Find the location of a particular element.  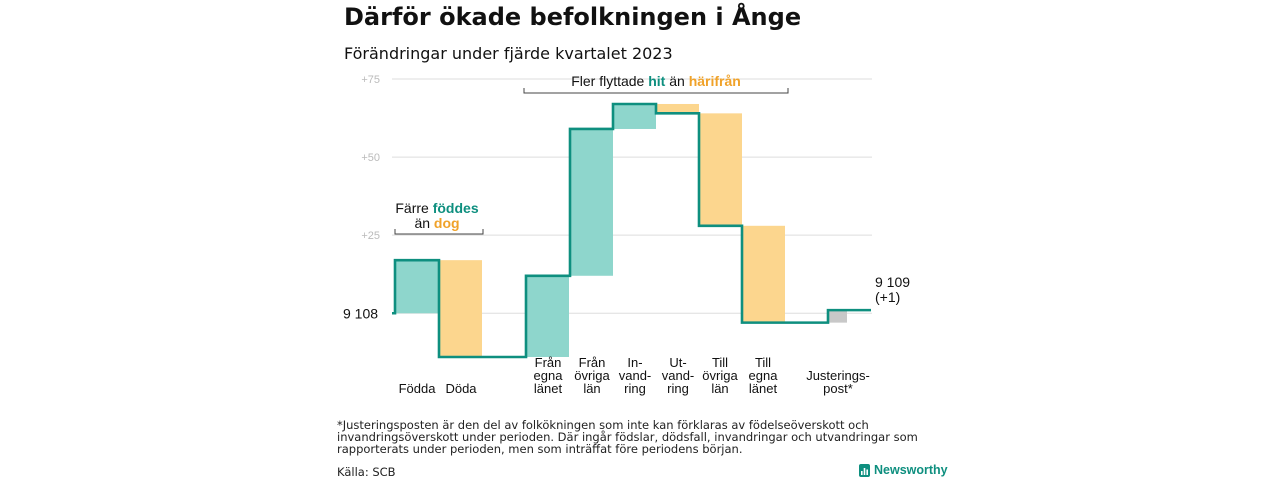

annotation-text: Fler flyttade hit än härifrån is located at coordinates (656, 81).